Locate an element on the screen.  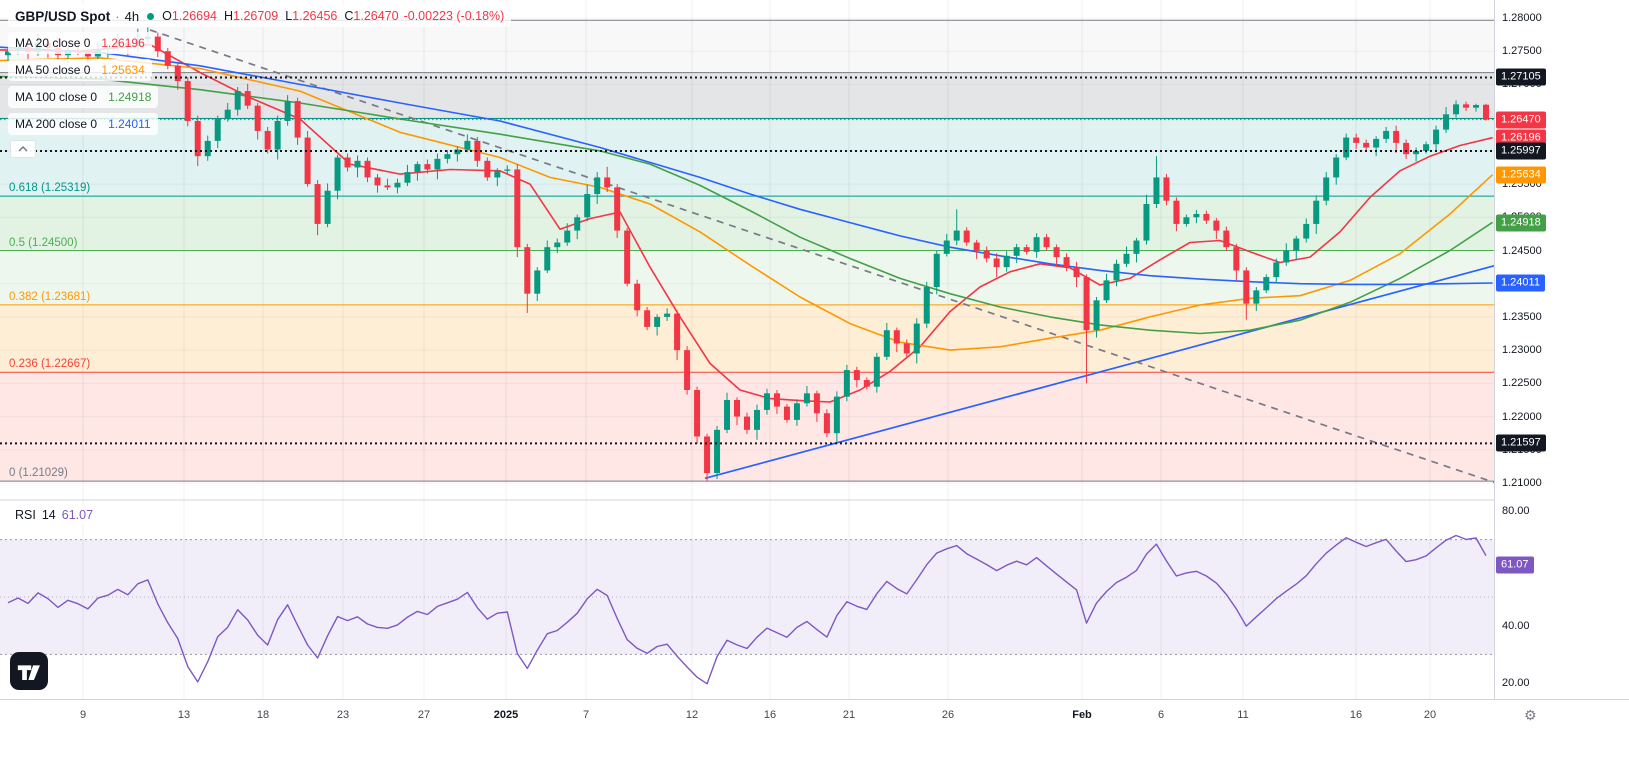
rsi-indicator-name: RSI is located at coordinates (25, 515).